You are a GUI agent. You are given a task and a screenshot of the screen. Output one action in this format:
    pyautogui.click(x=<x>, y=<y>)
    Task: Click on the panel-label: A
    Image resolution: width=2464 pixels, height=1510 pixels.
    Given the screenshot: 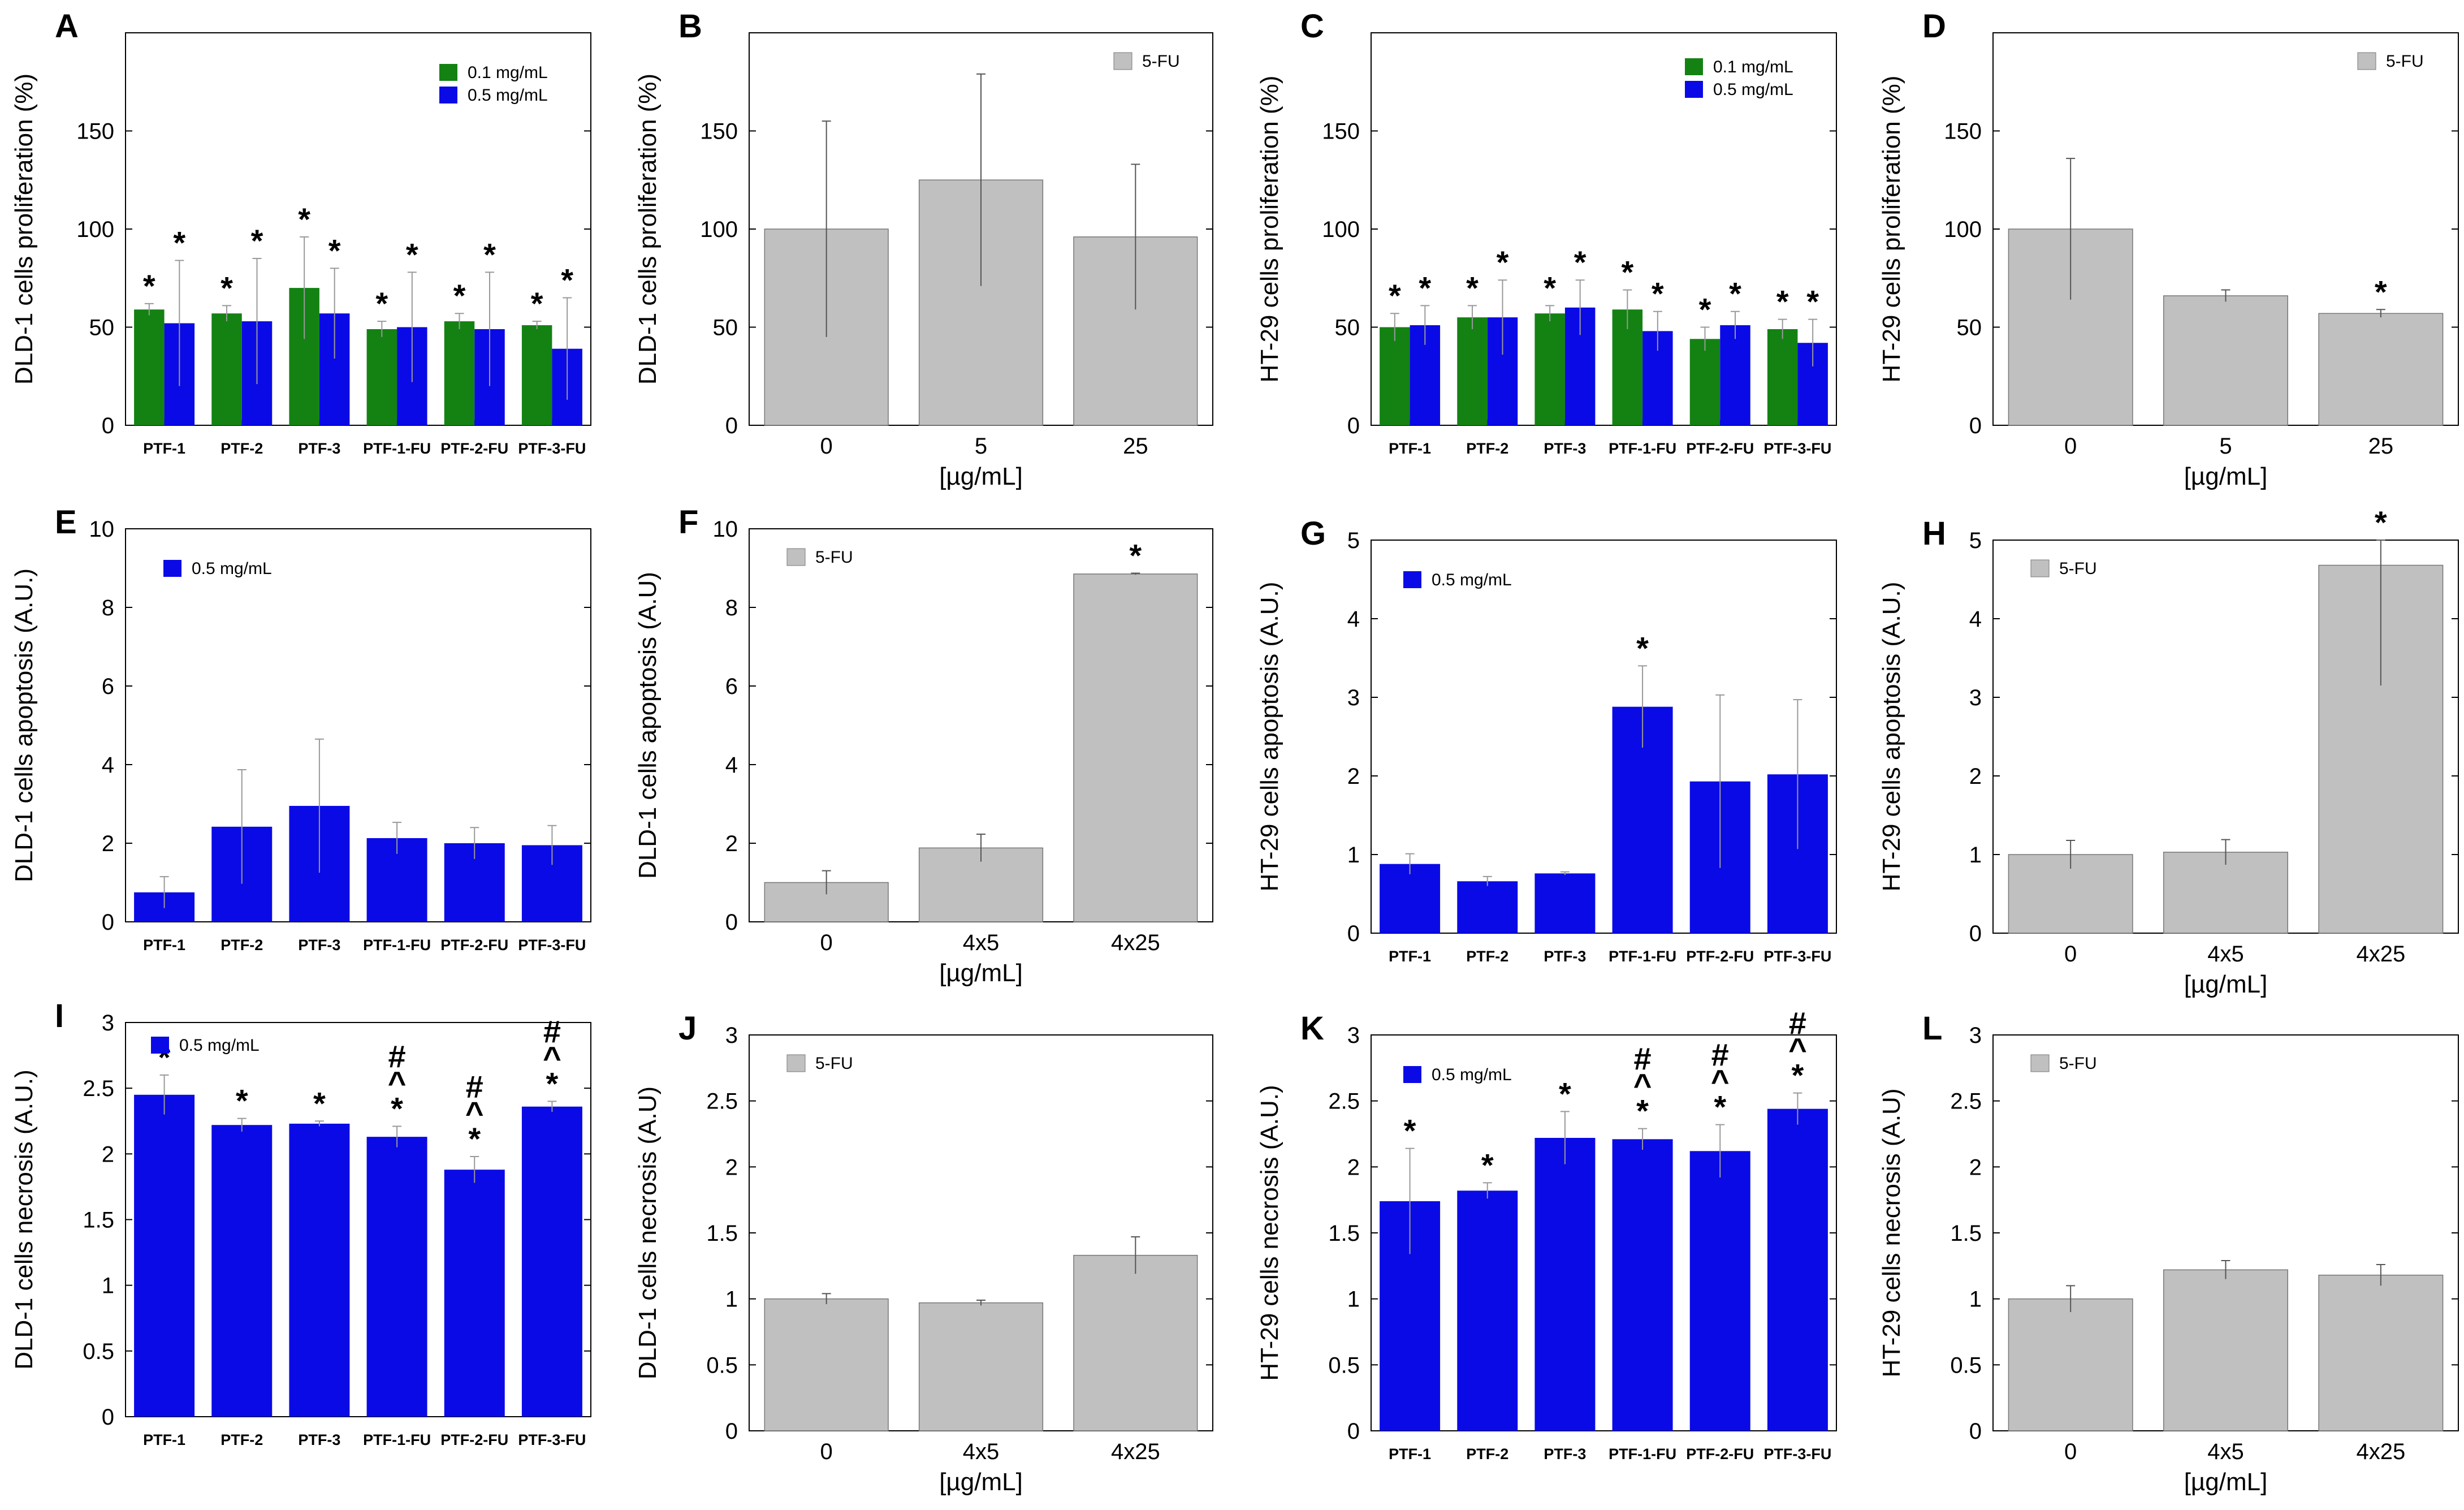 What is the action you would take?
    pyautogui.click(x=67, y=26)
    